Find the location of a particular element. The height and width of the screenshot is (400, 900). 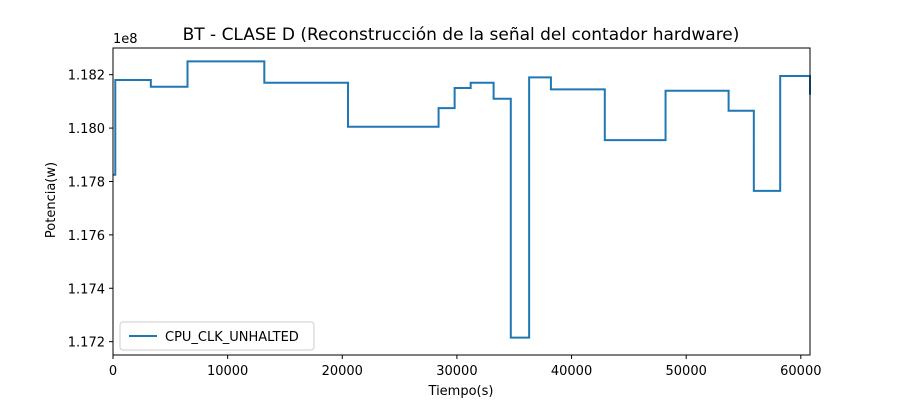

legend: CPU_CLK_UNHALTED is located at coordinates (217, 336).